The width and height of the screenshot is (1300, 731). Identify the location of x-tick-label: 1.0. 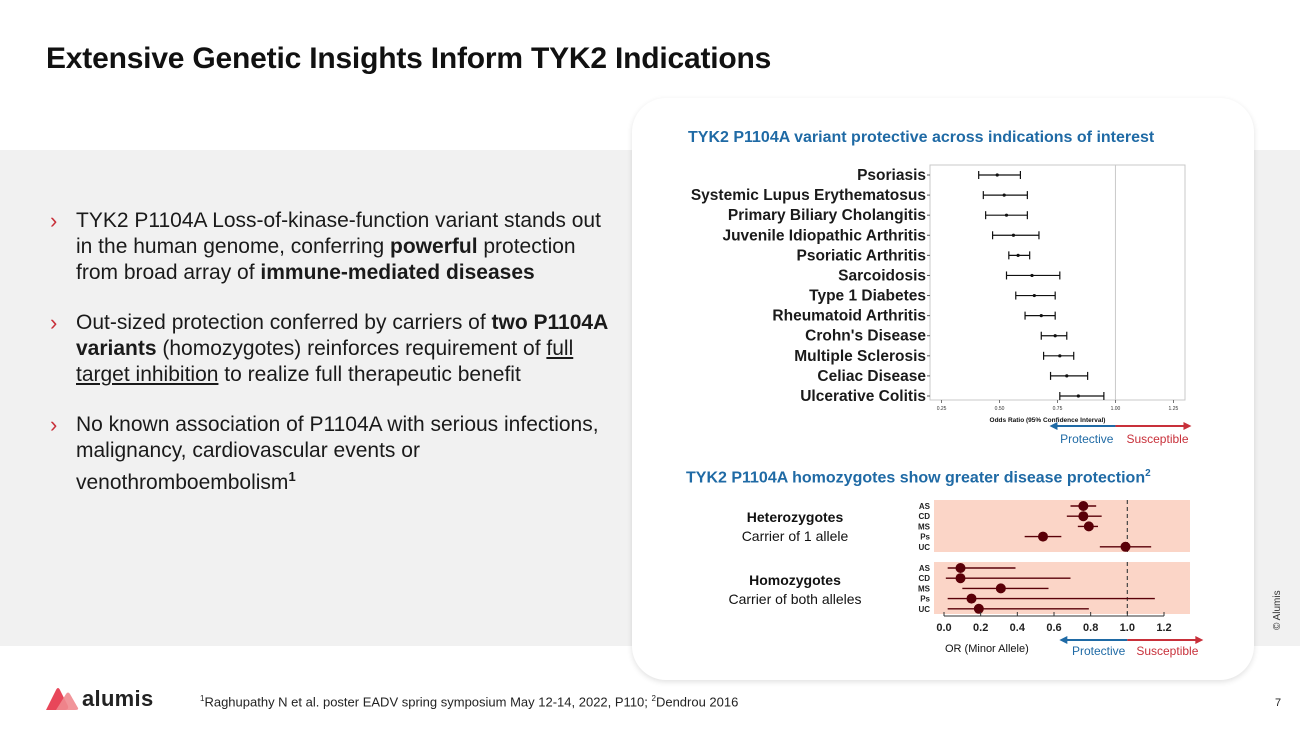
(1127, 628).